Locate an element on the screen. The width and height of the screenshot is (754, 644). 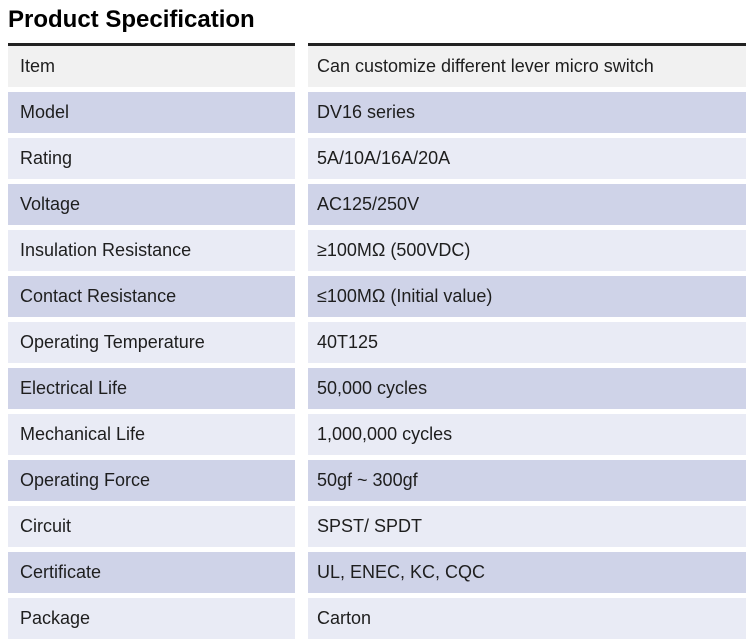
spec-label-cell: Item is located at coordinates (151, 66).